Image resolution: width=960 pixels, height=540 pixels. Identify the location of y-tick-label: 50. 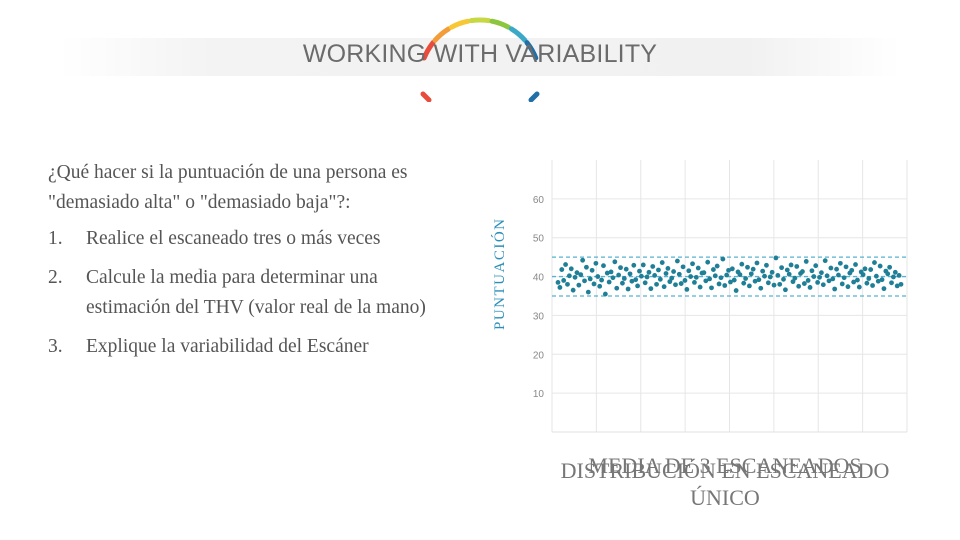
(539, 239).